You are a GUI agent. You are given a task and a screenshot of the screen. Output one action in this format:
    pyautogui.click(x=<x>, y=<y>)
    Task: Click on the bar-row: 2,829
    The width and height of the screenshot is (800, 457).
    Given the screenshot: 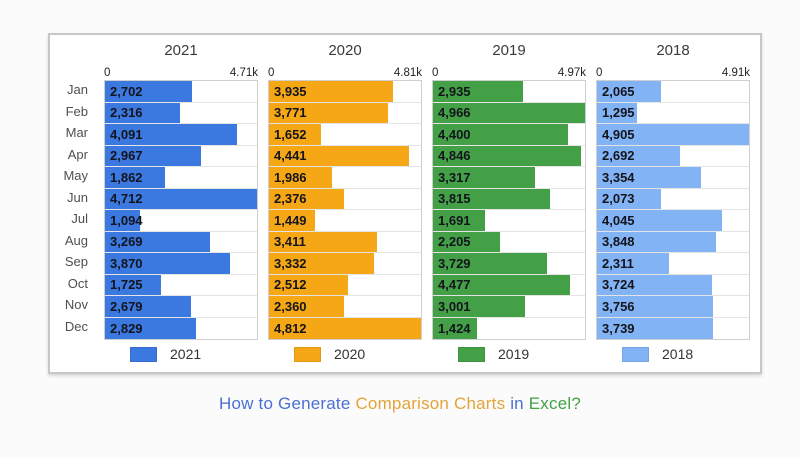 What is the action you would take?
    pyautogui.click(x=181, y=328)
    